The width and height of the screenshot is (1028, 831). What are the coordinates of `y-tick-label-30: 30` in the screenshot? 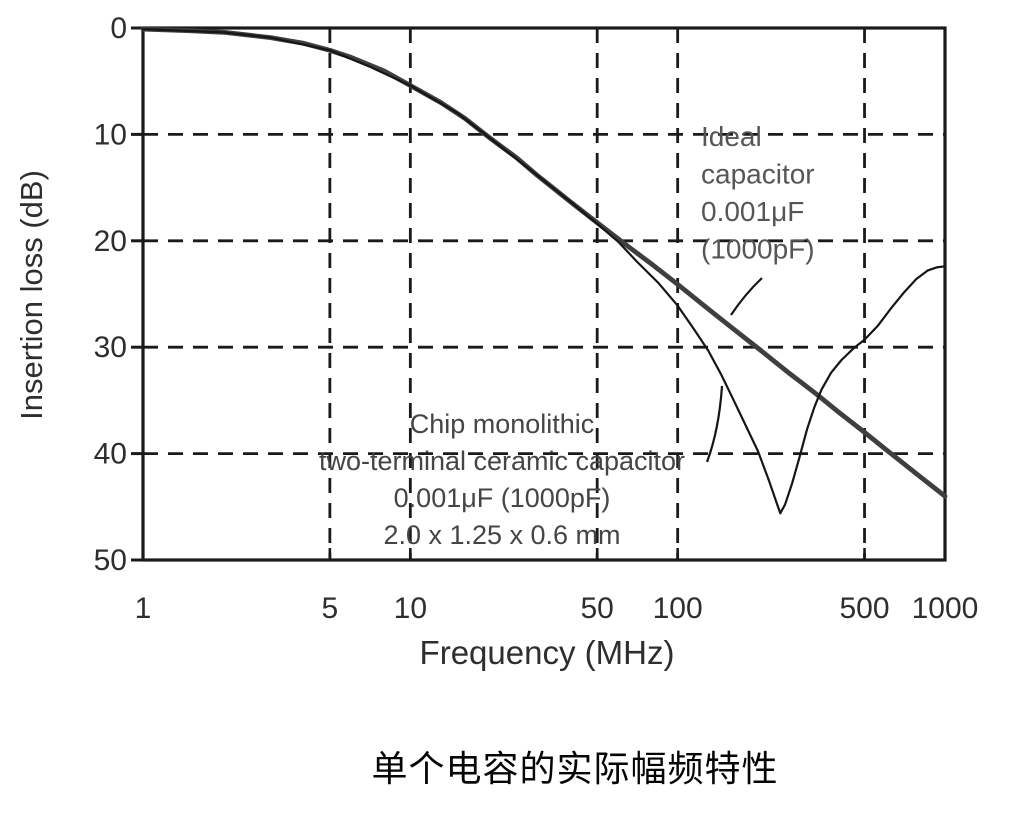 It's located at (110, 347).